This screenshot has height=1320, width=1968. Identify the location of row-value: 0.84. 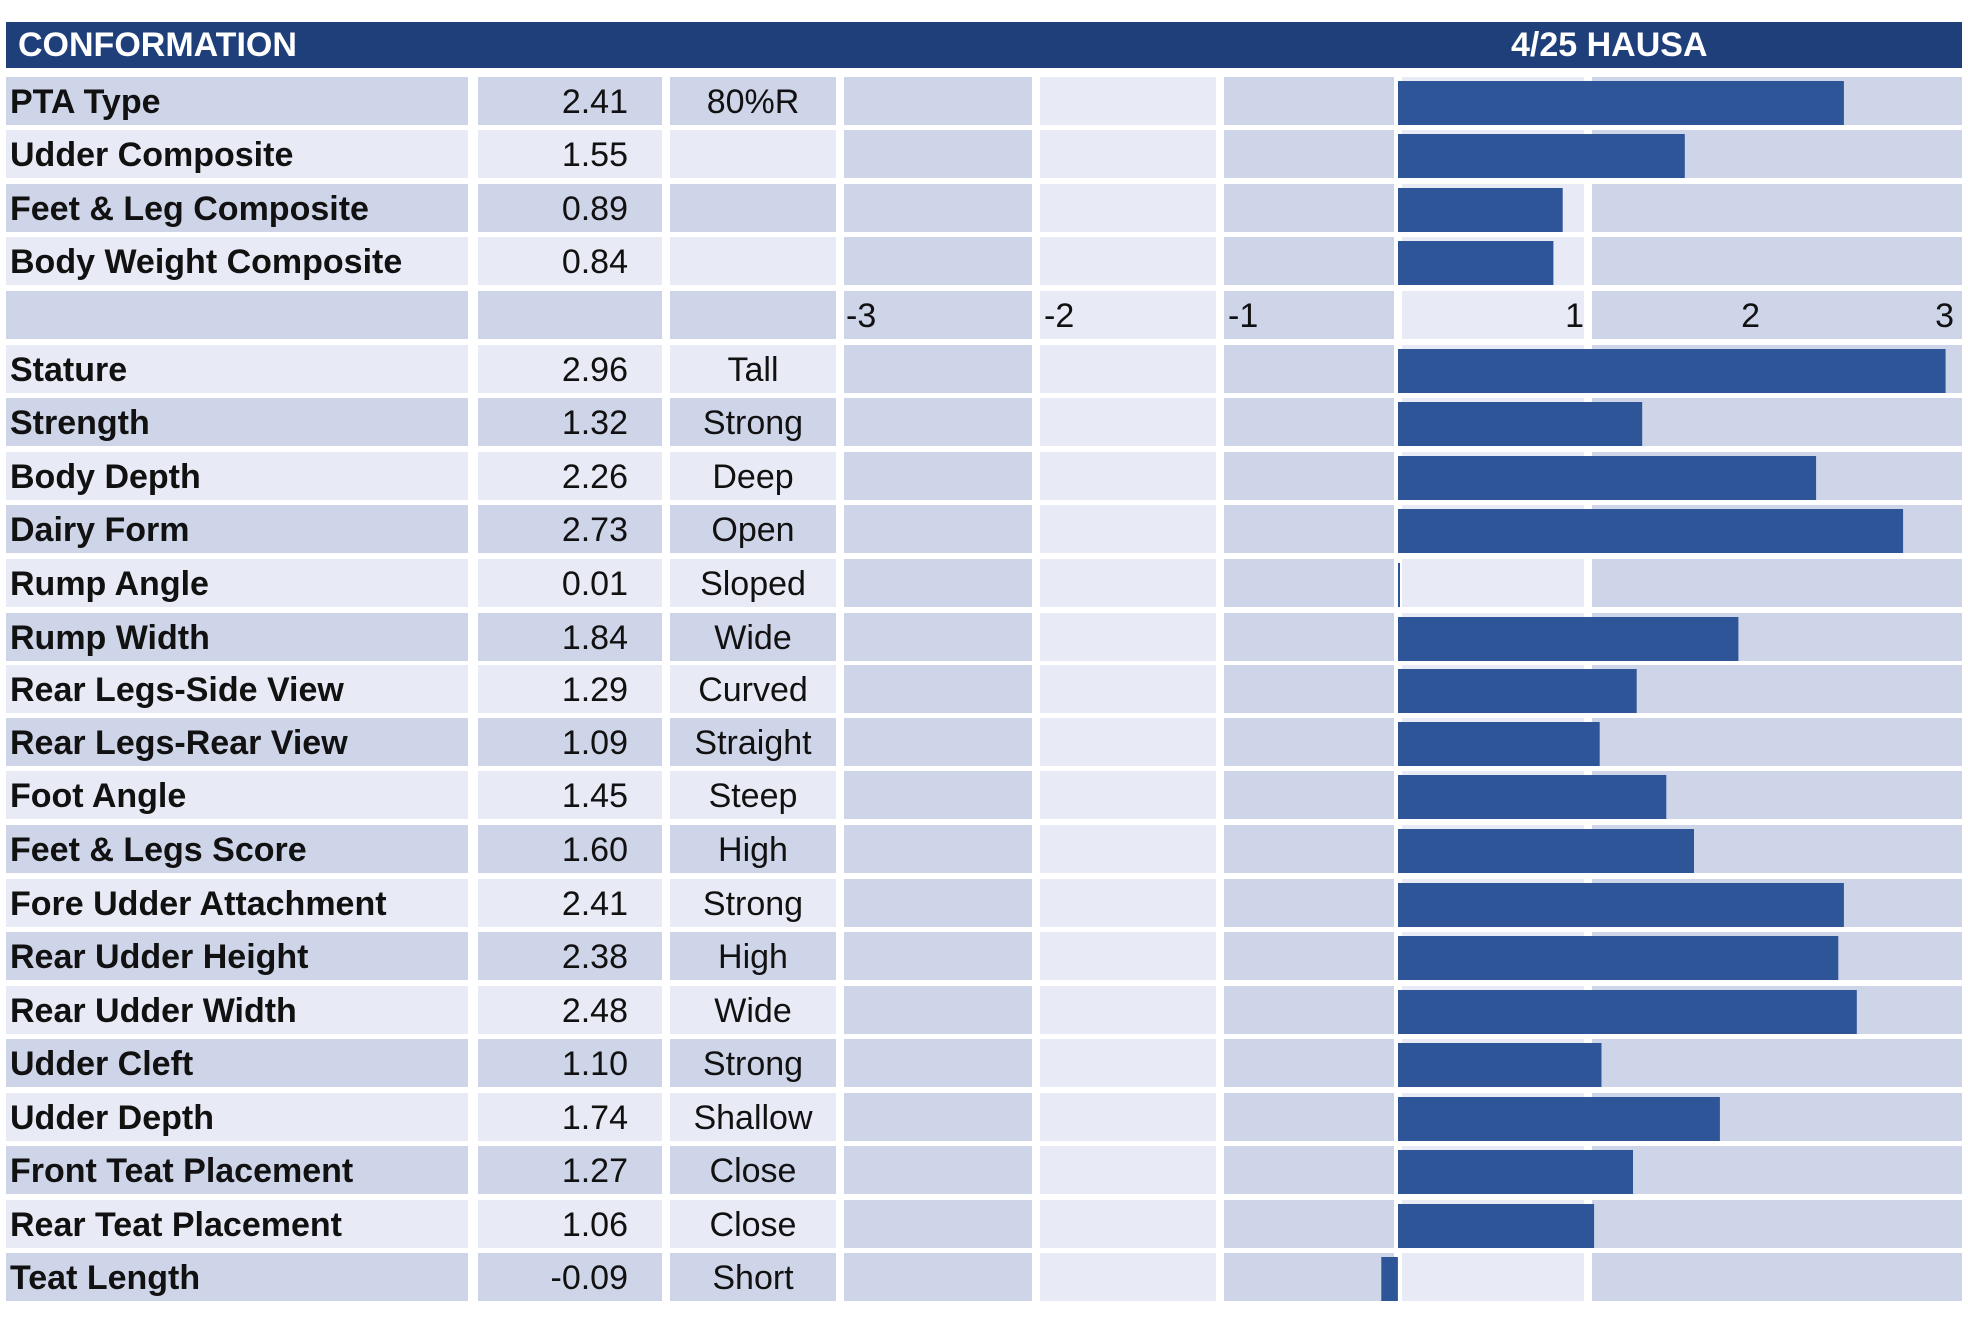
(594, 262).